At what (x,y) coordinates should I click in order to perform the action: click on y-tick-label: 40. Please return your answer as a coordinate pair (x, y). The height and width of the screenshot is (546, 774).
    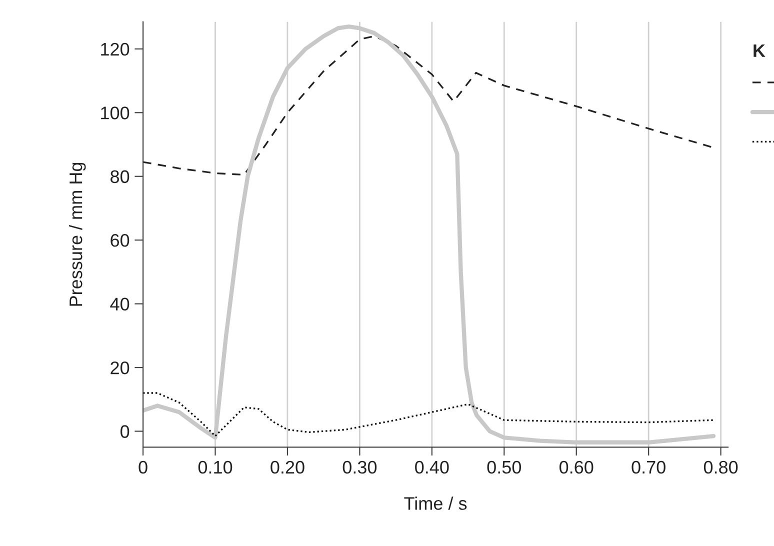
    Looking at the image, I should click on (120, 304).